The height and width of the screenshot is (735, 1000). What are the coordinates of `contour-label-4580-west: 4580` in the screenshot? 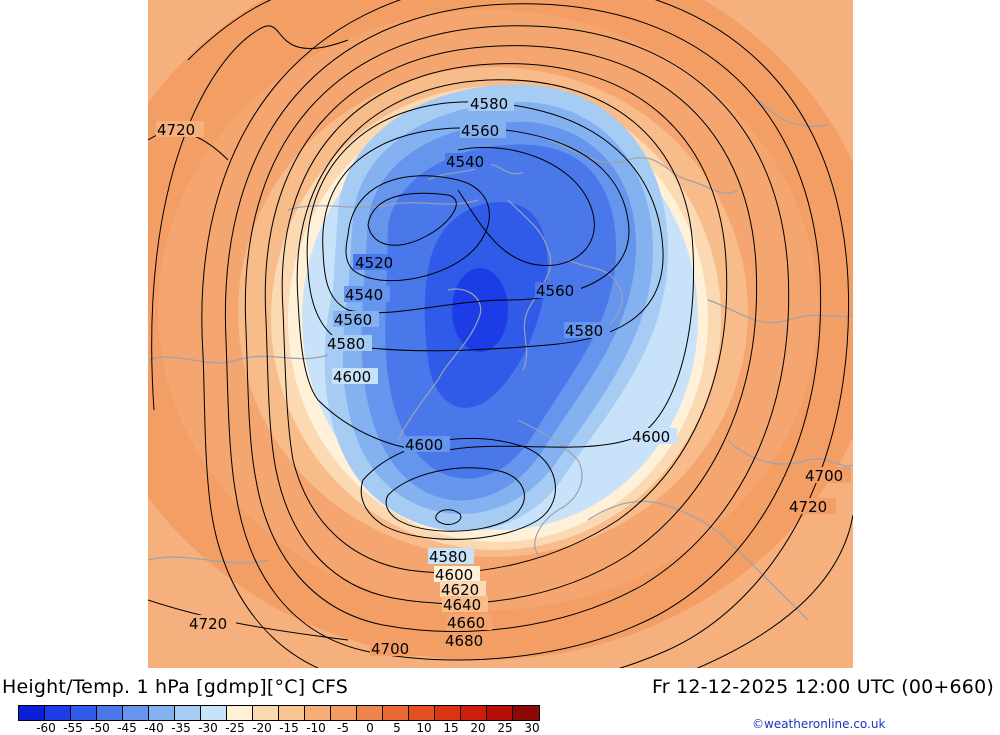 It's located at (346, 344).